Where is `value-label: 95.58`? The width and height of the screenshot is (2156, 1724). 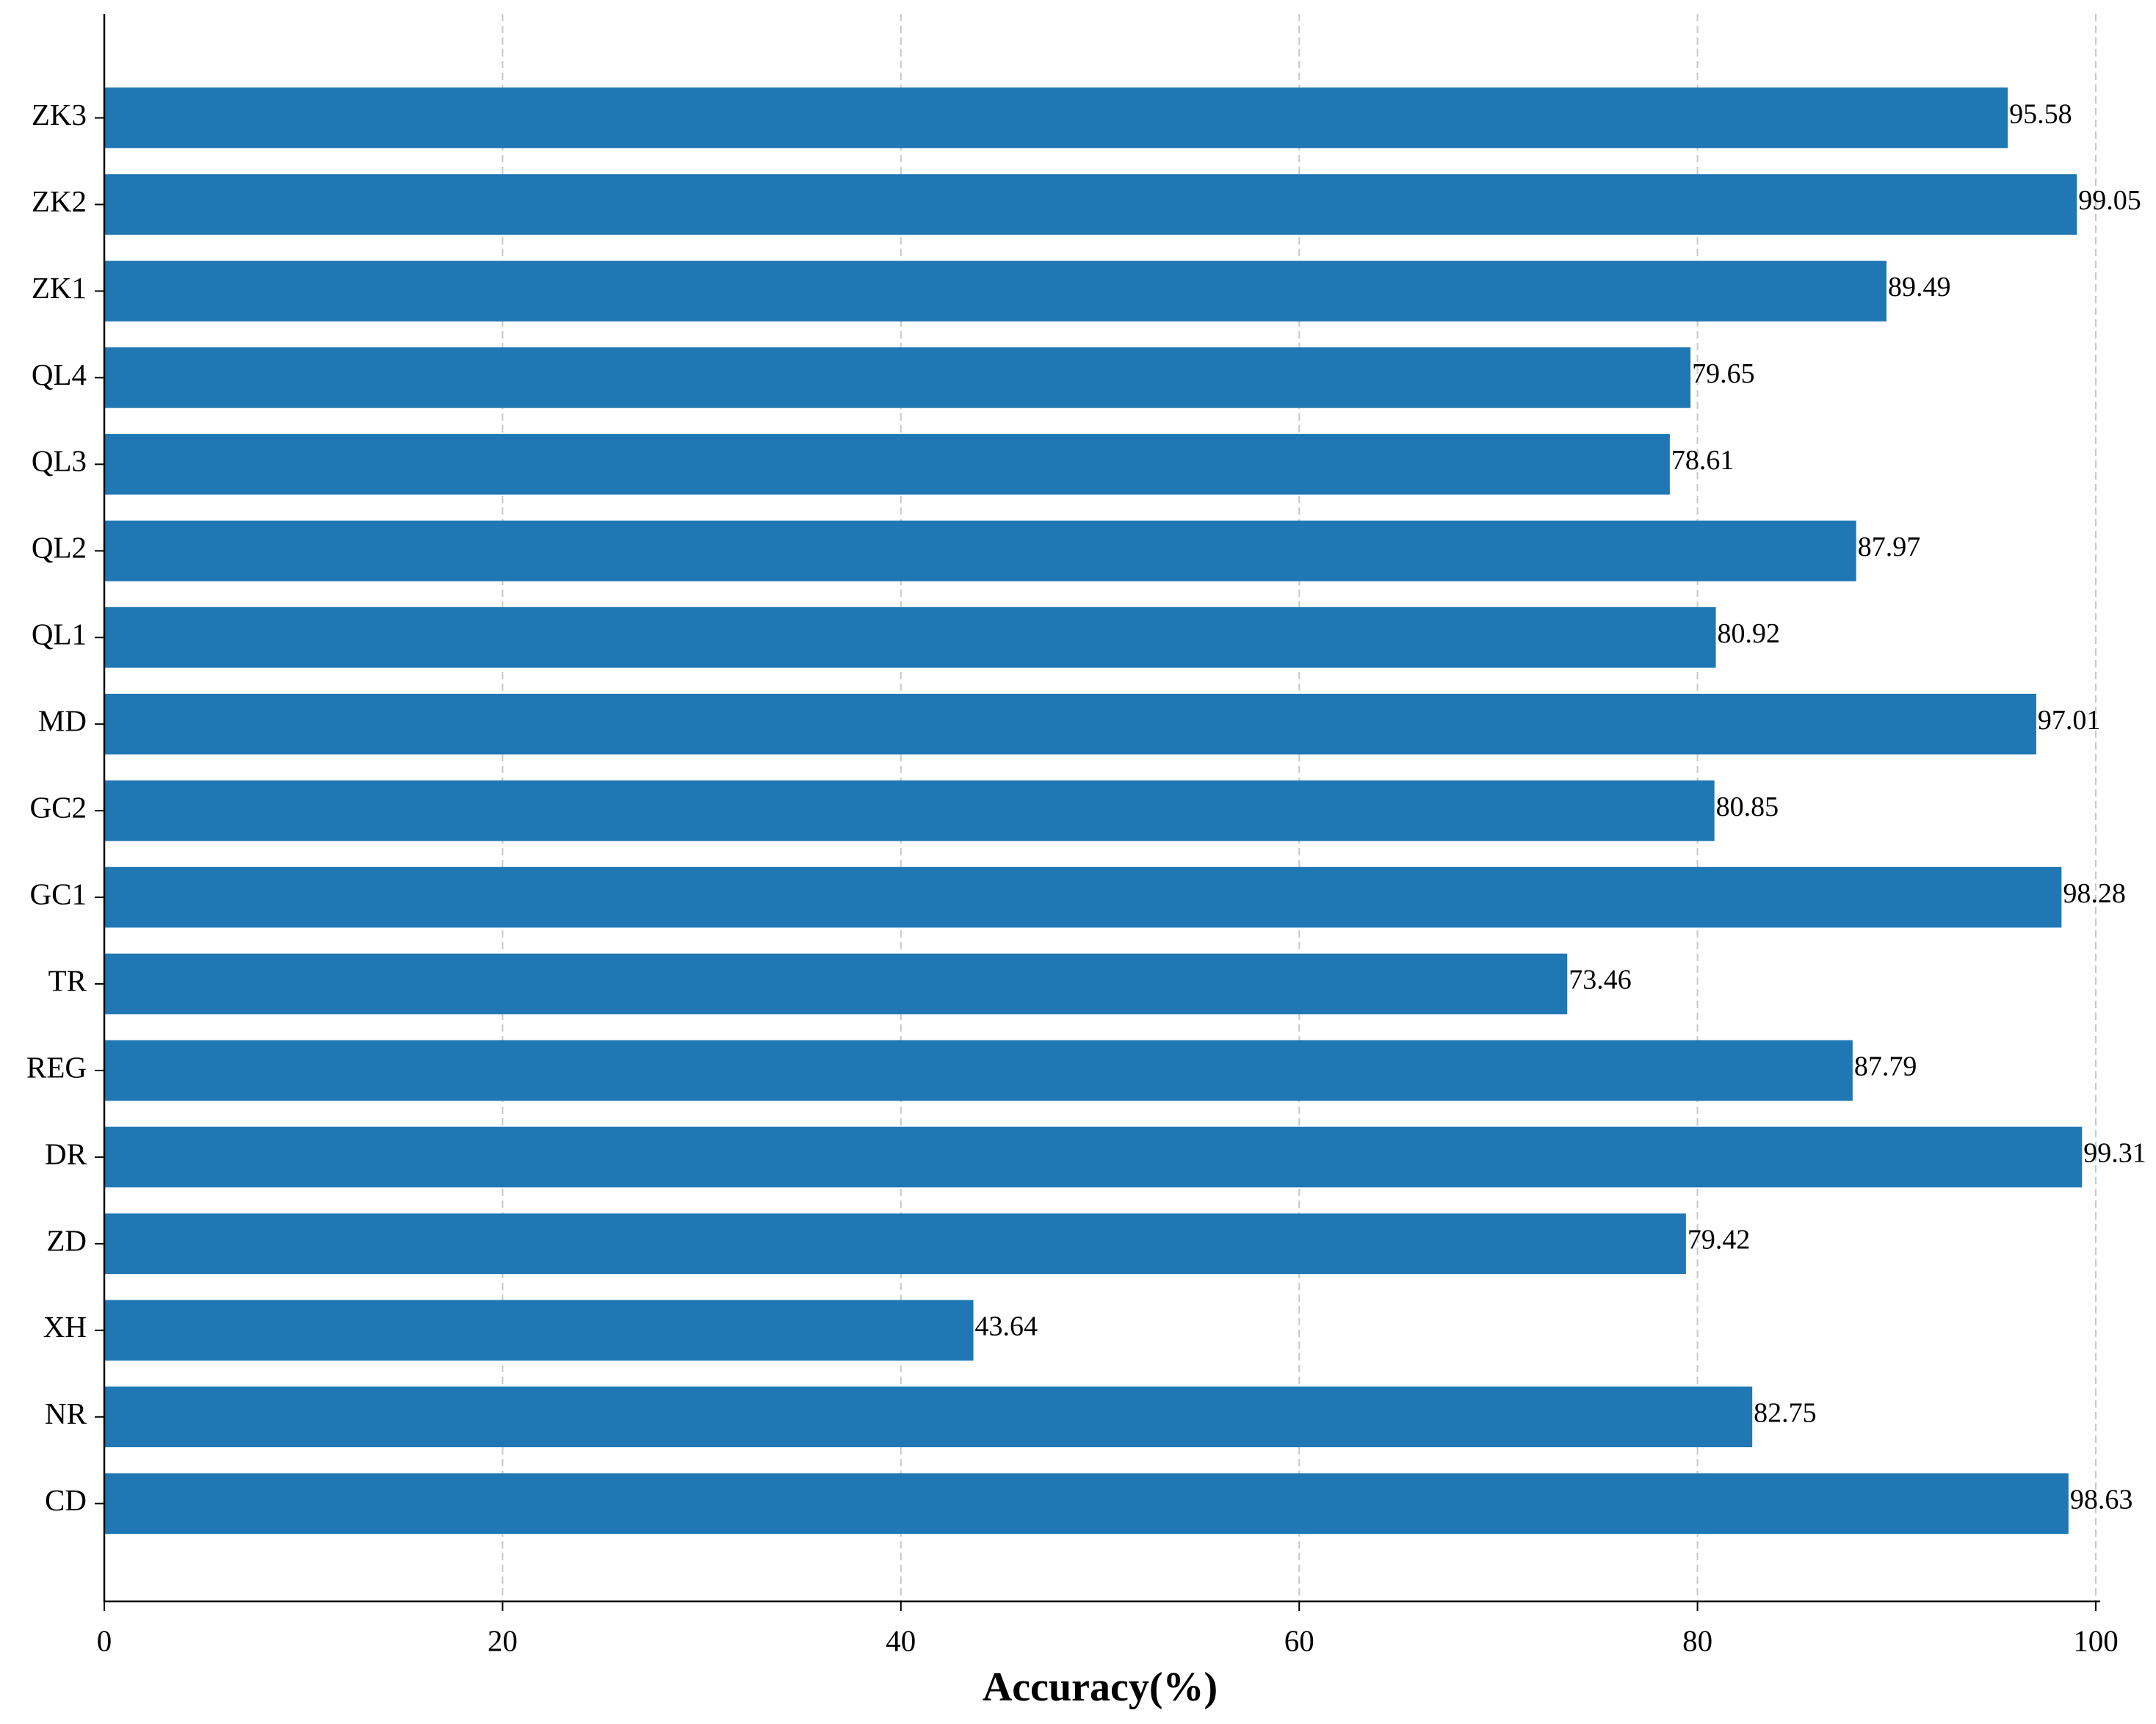 value-label: 95.58 is located at coordinates (2040, 113).